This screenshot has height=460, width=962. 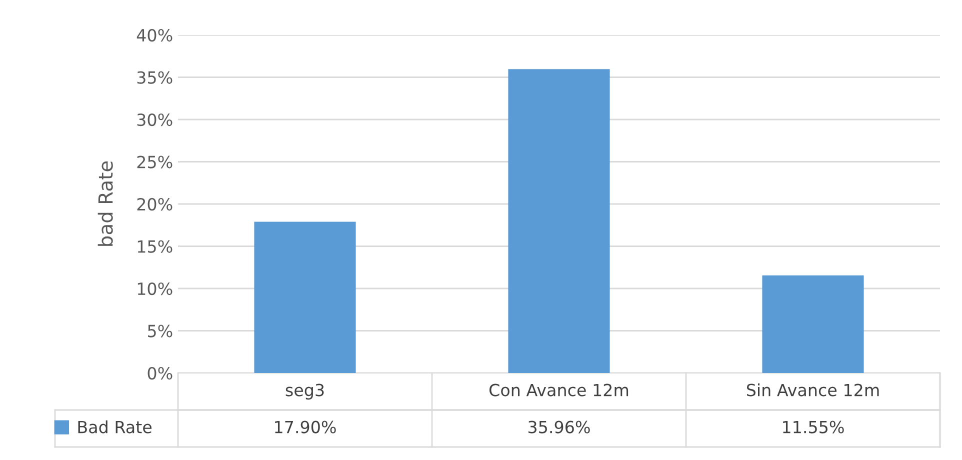 What do you see at coordinates (160, 373) in the screenshot?
I see `y-tick-label: 0%` at bounding box center [160, 373].